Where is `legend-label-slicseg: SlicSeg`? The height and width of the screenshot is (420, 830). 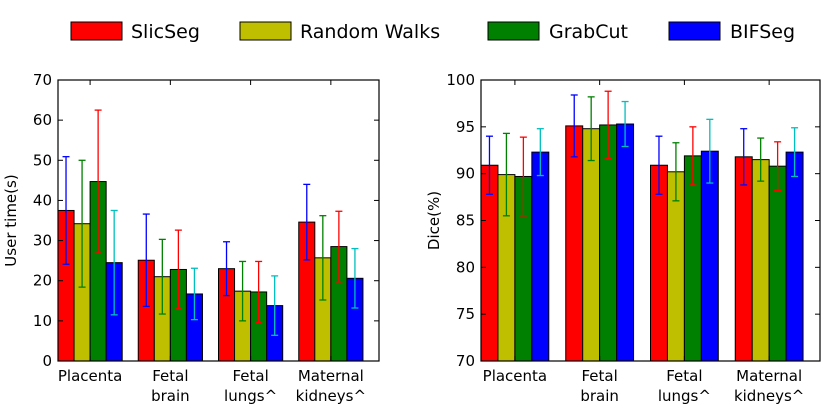 legend-label-slicseg: SlicSeg is located at coordinates (165, 32).